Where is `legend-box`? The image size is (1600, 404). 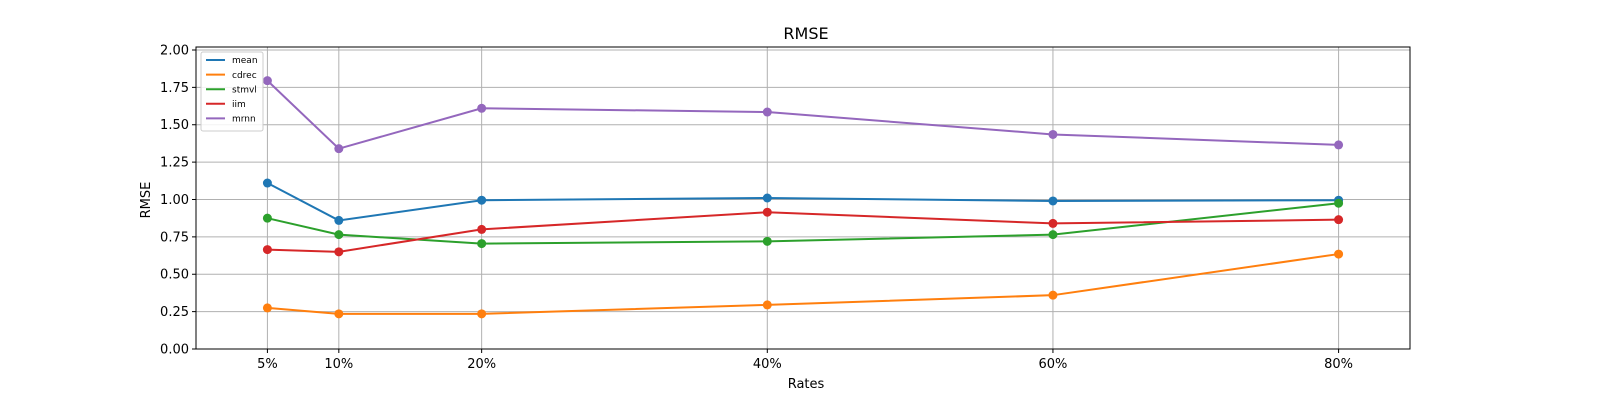
legend-box is located at coordinates (232, 91).